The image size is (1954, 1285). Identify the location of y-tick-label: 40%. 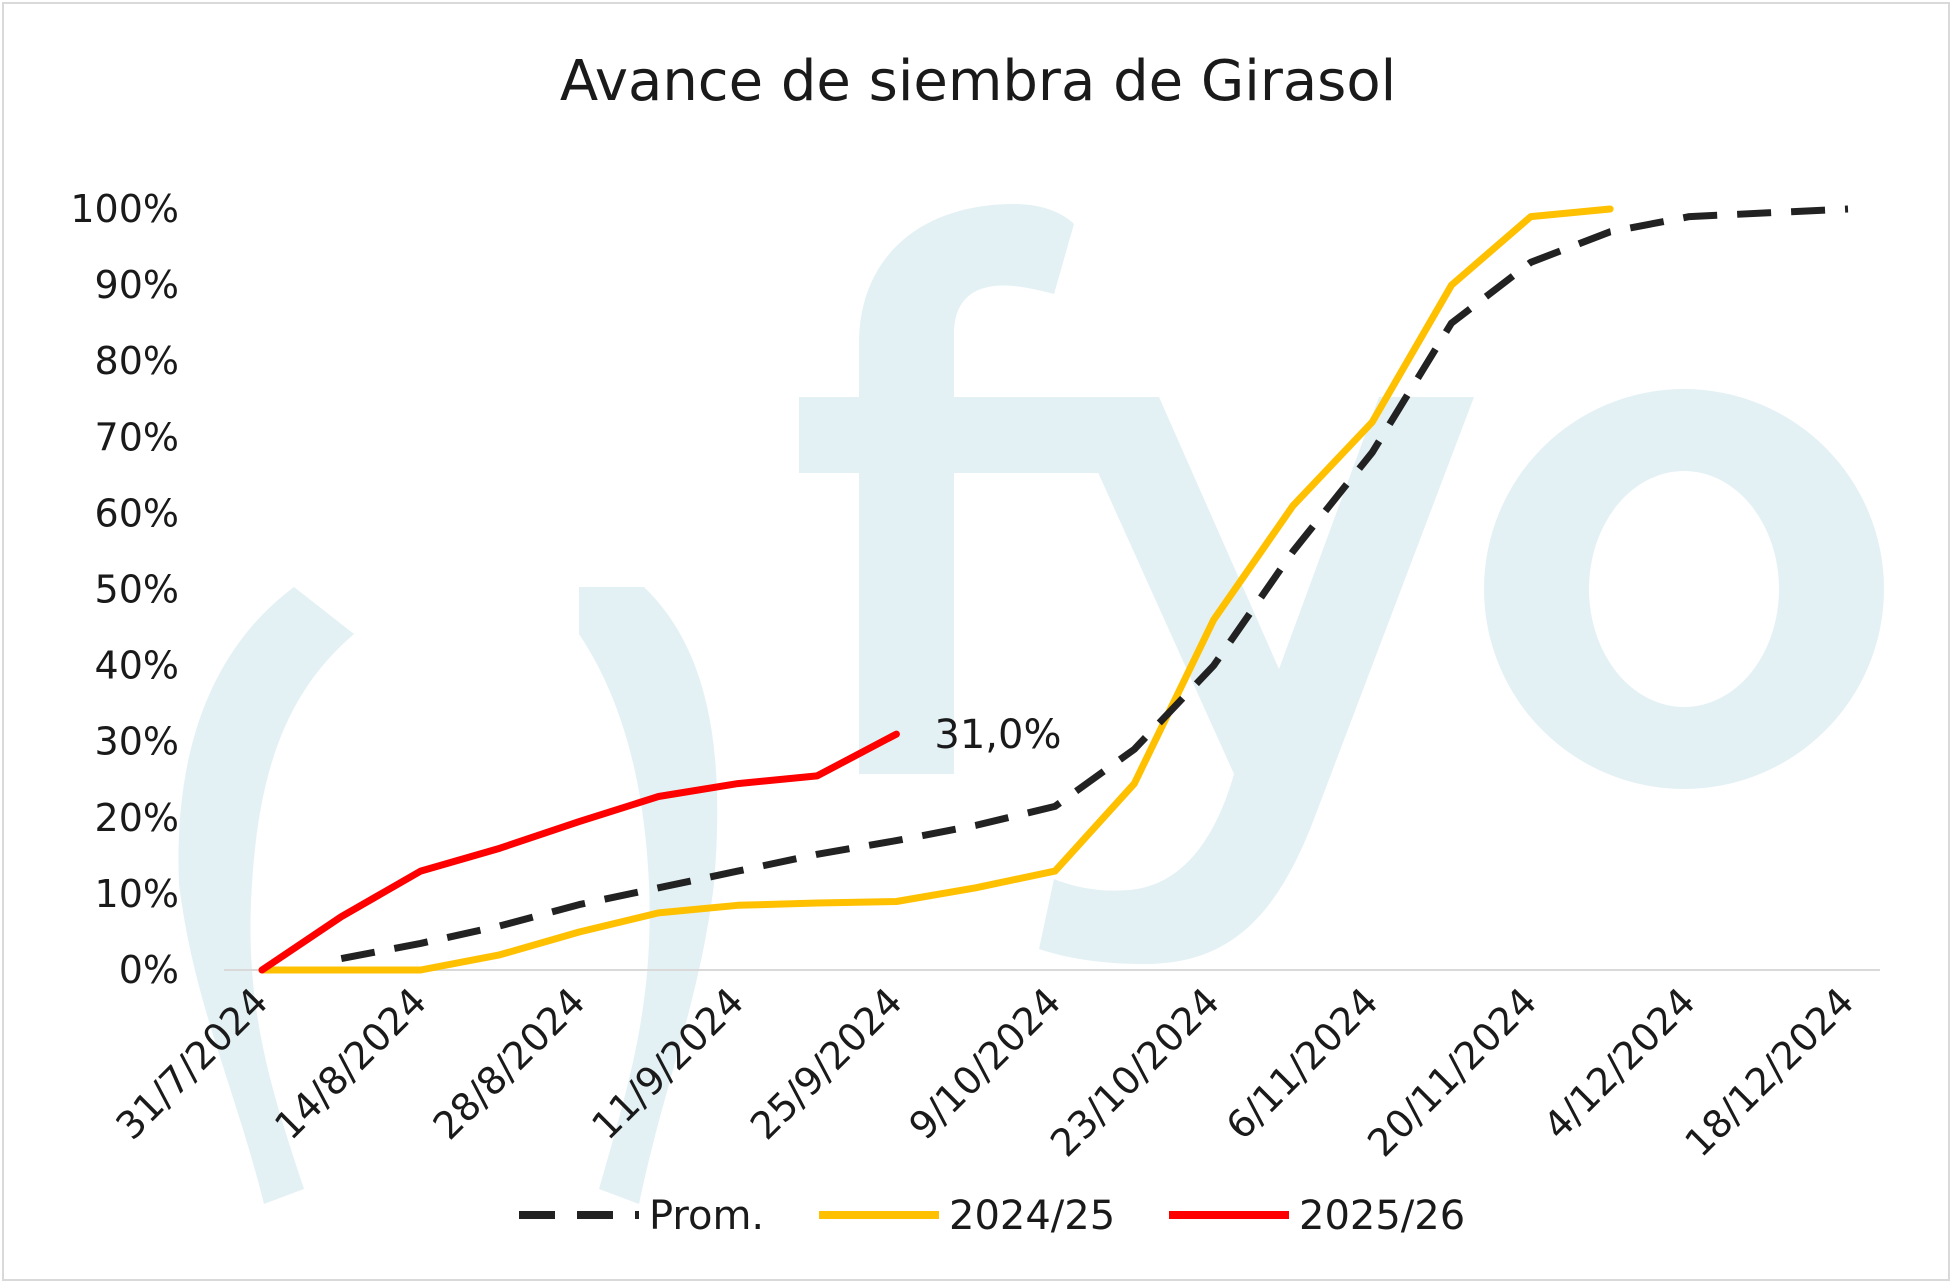
(137, 666).